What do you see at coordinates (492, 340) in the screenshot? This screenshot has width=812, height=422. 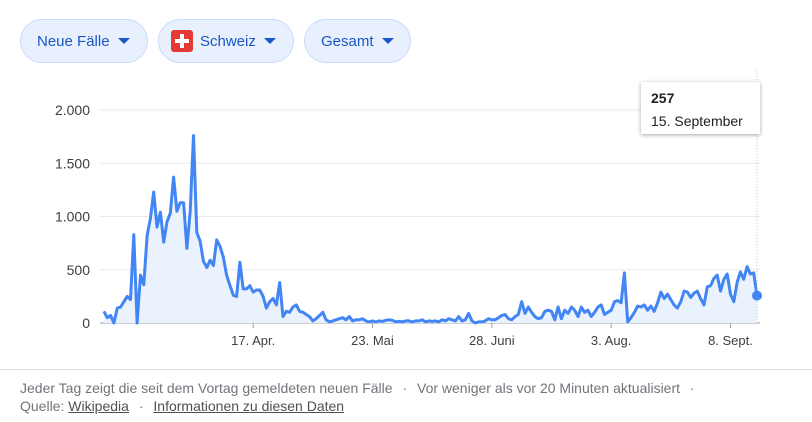 I see `x-tick-label: 28. Juni` at bounding box center [492, 340].